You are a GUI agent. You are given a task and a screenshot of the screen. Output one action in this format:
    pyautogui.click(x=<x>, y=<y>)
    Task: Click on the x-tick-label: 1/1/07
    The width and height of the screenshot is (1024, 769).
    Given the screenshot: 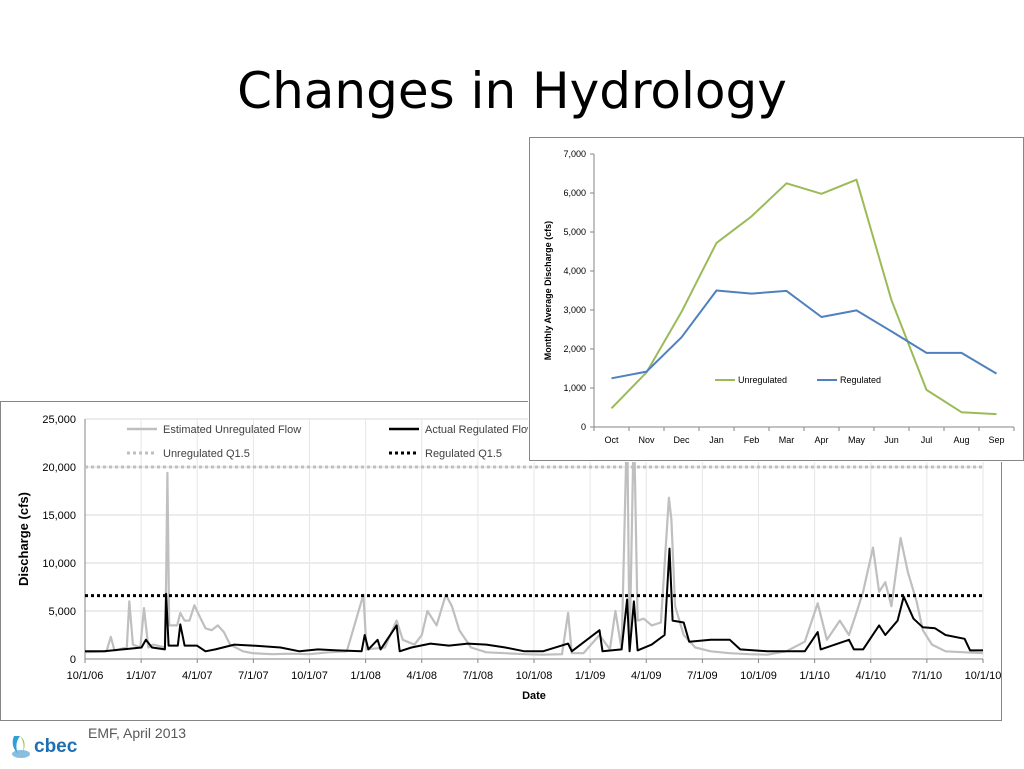 What is the action you would take?
    pyautogui.click(x=141, y=676)
    